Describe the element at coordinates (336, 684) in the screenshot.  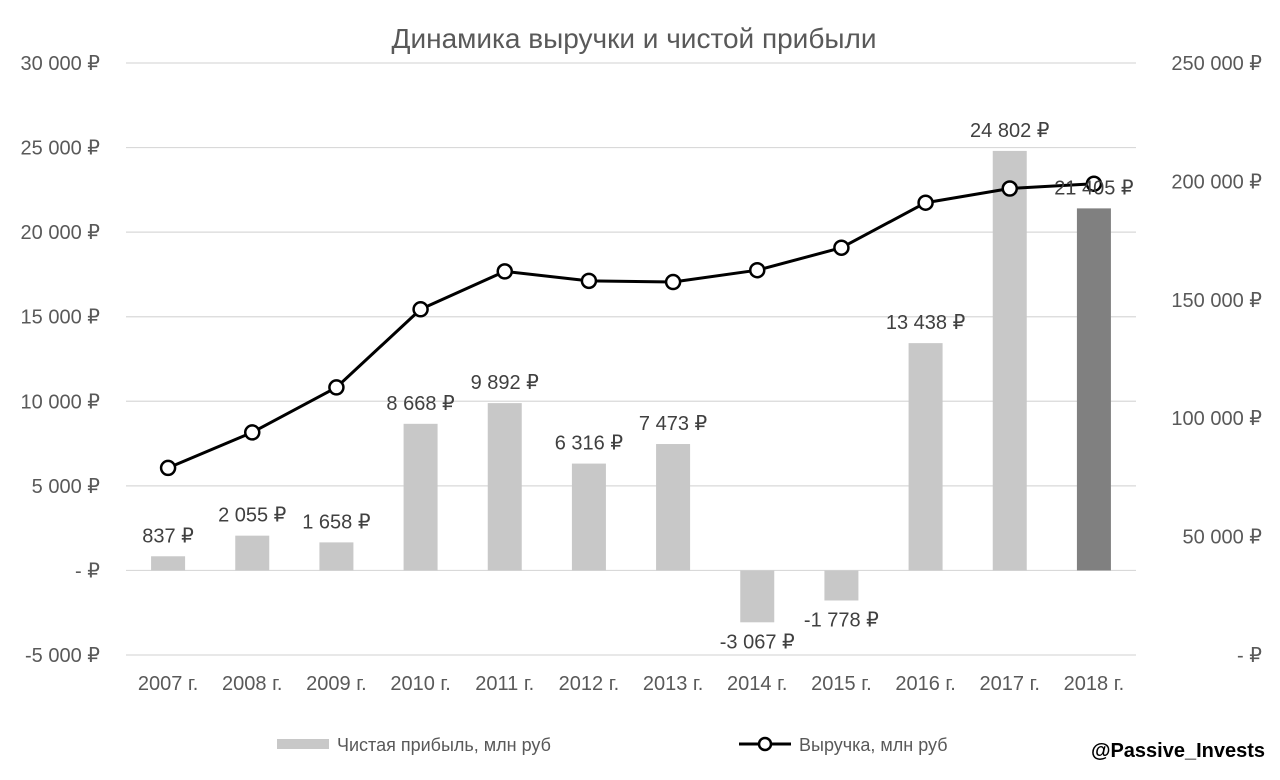
I see `x-tick-label: 2009 г.` at that location.